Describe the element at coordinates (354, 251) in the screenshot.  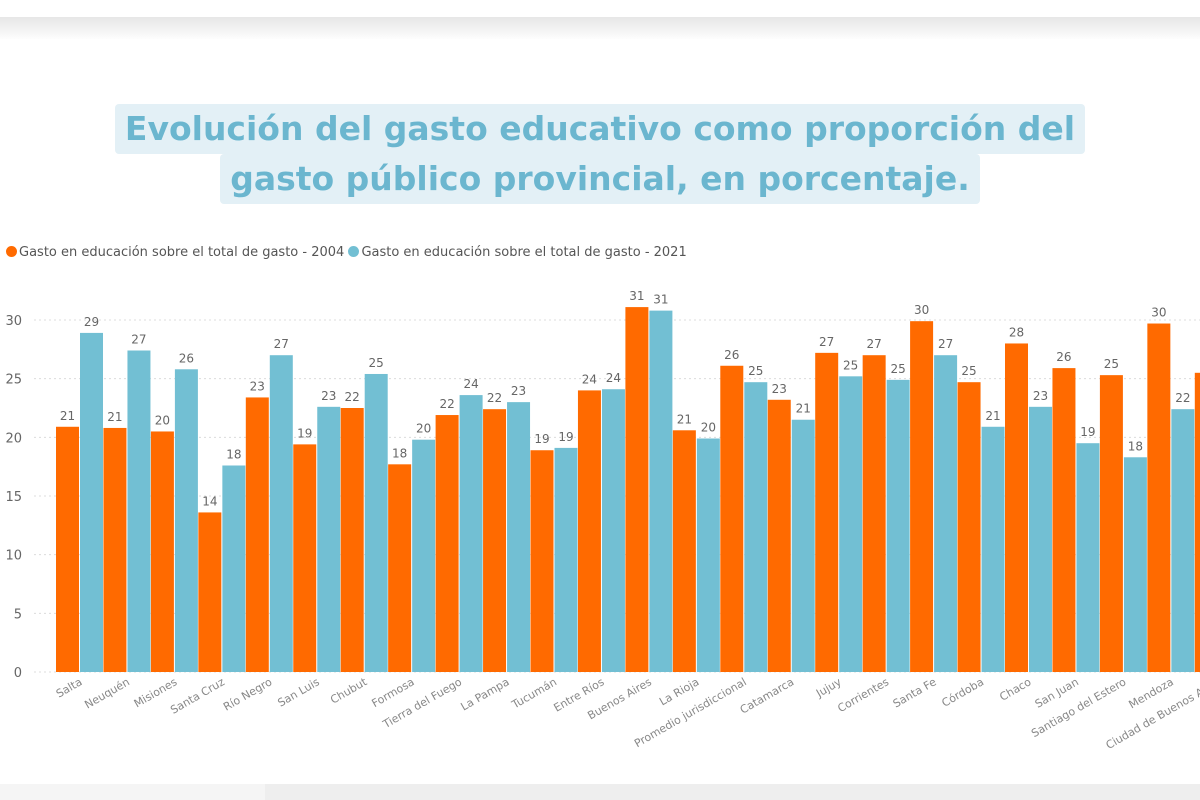
I see `legend-marker-2021` at that location.